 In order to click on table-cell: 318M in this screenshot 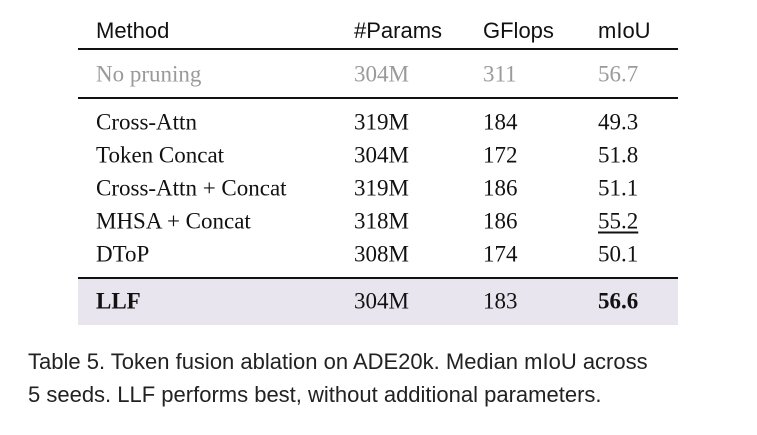, I will do `click(381, 221)`.